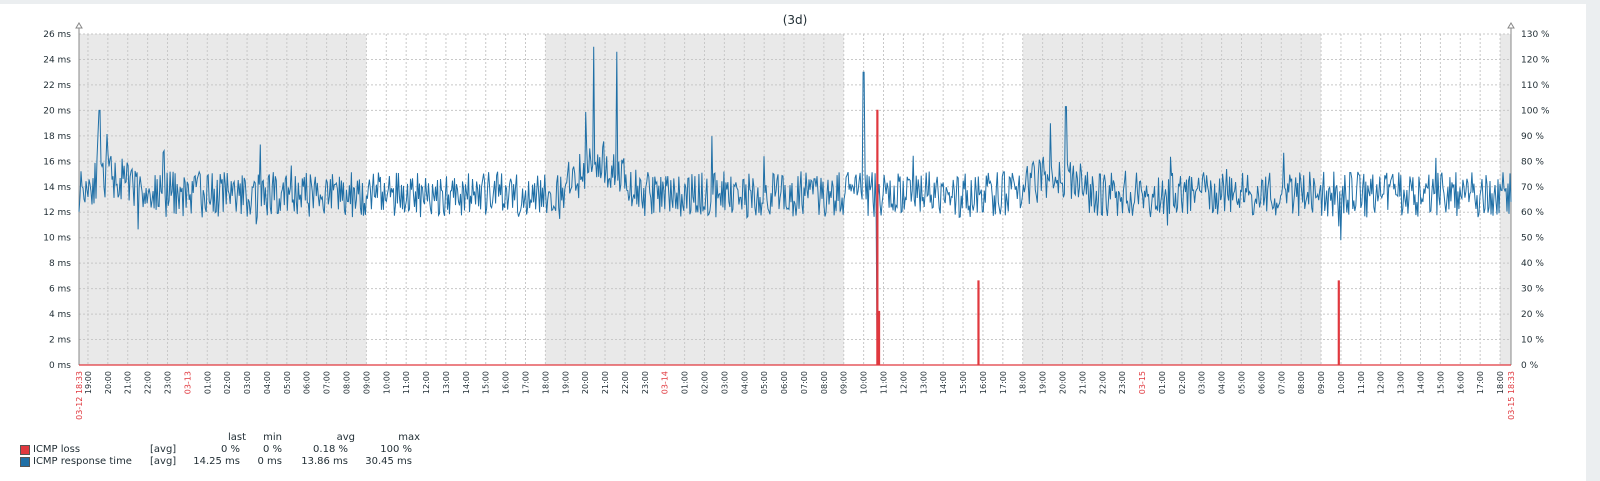 The image size is (1600, 481). What do you see at coordinates (60, 264) in the screenshot?
I see `y-left-tick-label: 8 ms` at bounding box center [60, 264].